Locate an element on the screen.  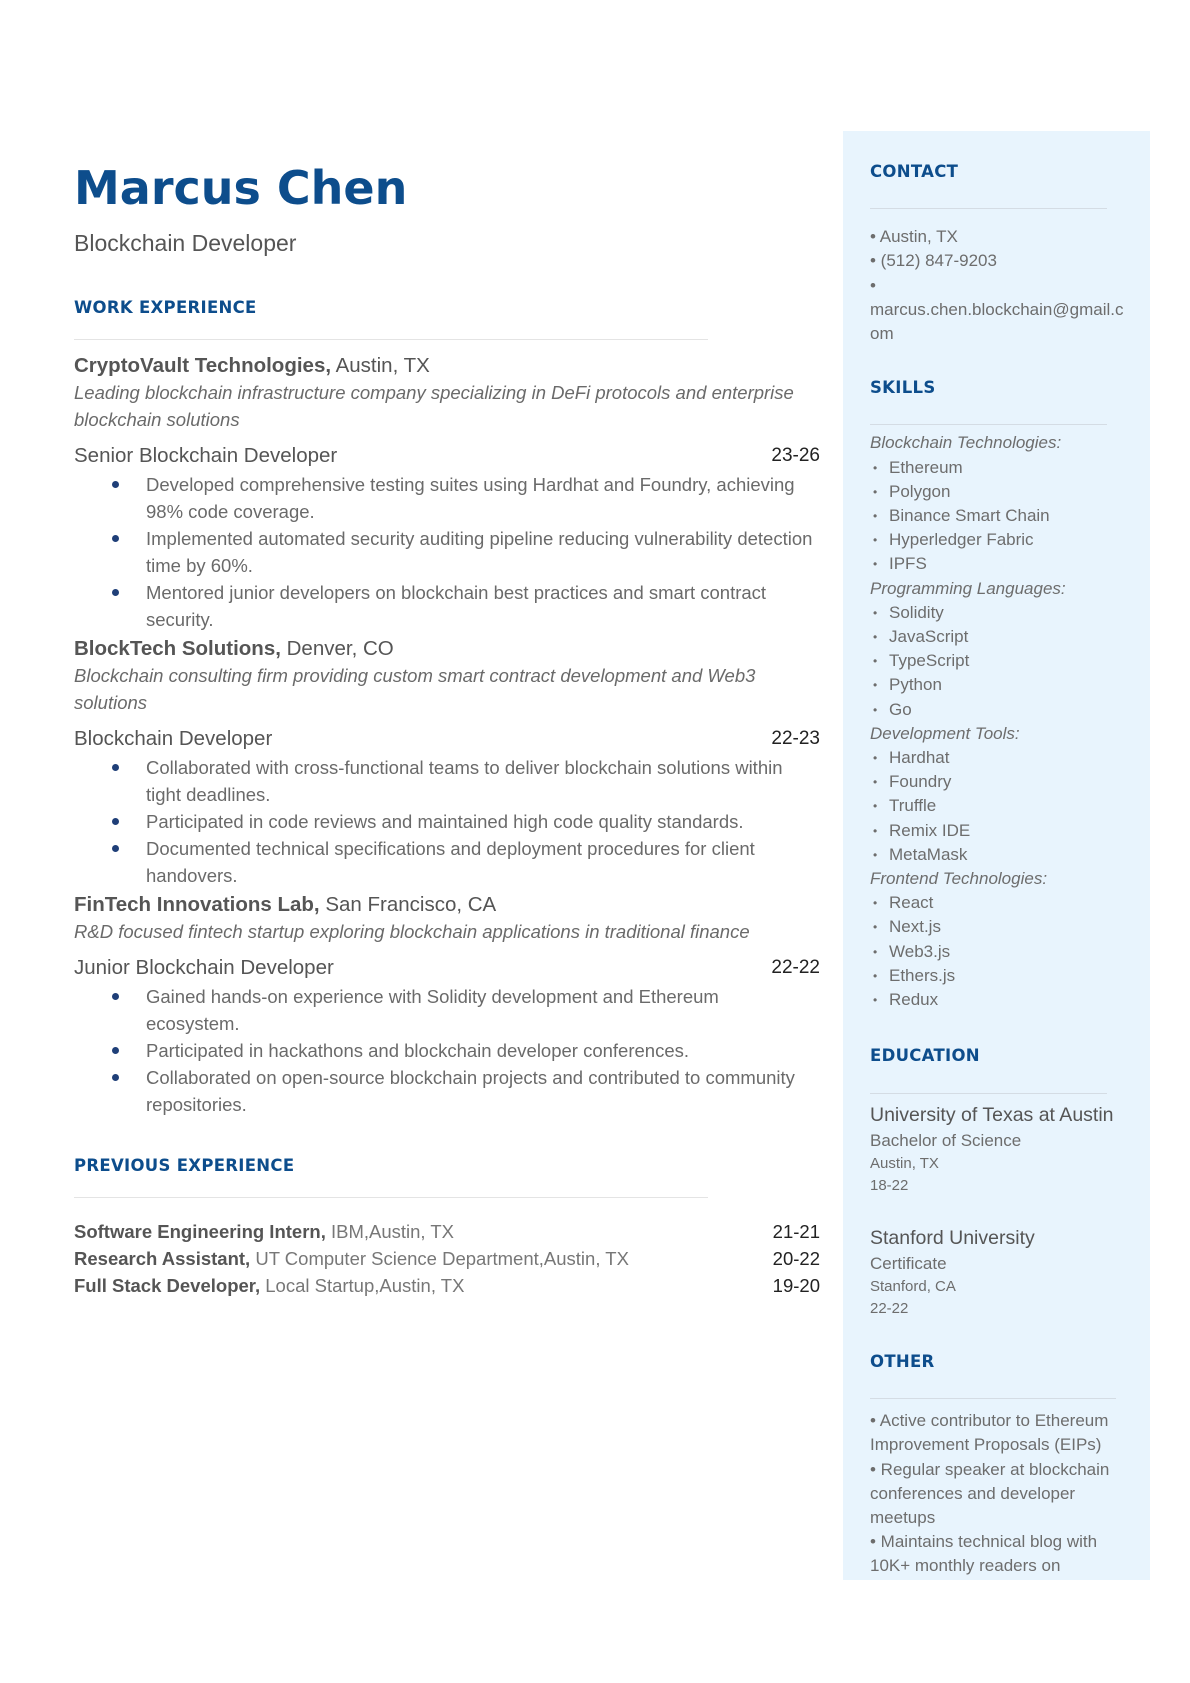
company-name: FinTech Innovations Lab, is located at coordinates (197, 904).